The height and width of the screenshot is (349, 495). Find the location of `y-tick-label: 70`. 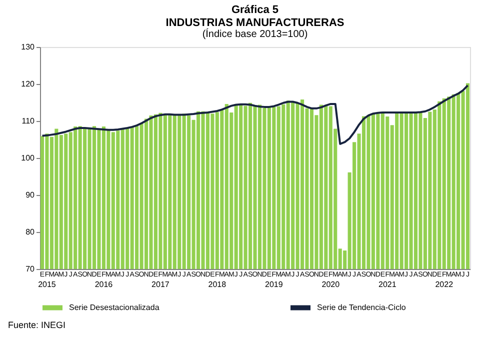

y-tick-label: 70 is located at coordinates (31, 269).